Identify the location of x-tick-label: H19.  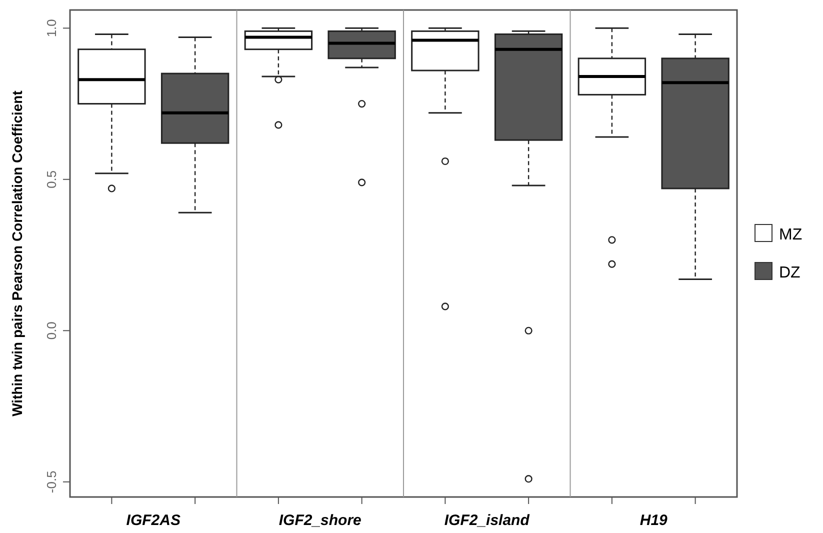
(654, 520).